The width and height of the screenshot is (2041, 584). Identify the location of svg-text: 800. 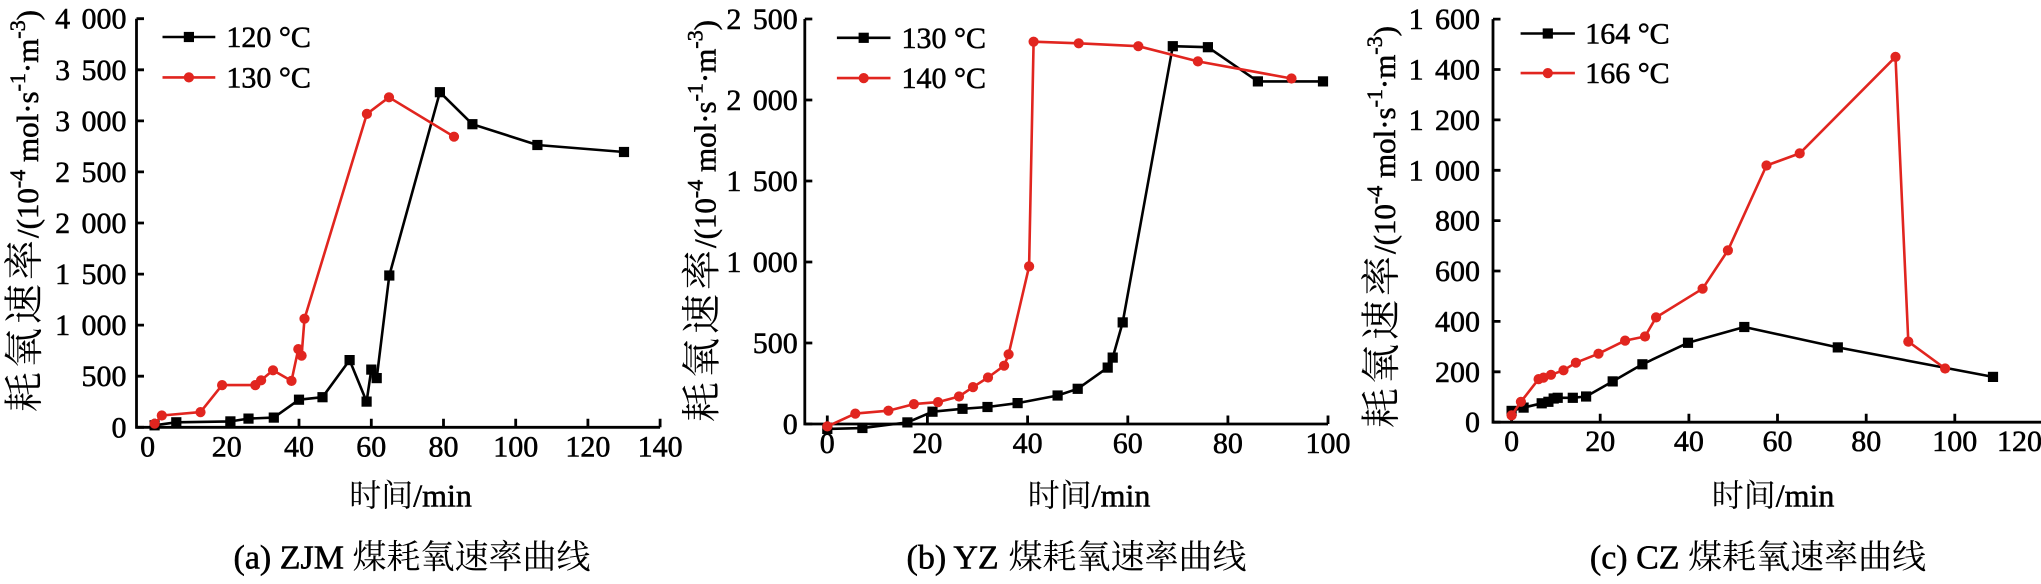
(1457, 221).